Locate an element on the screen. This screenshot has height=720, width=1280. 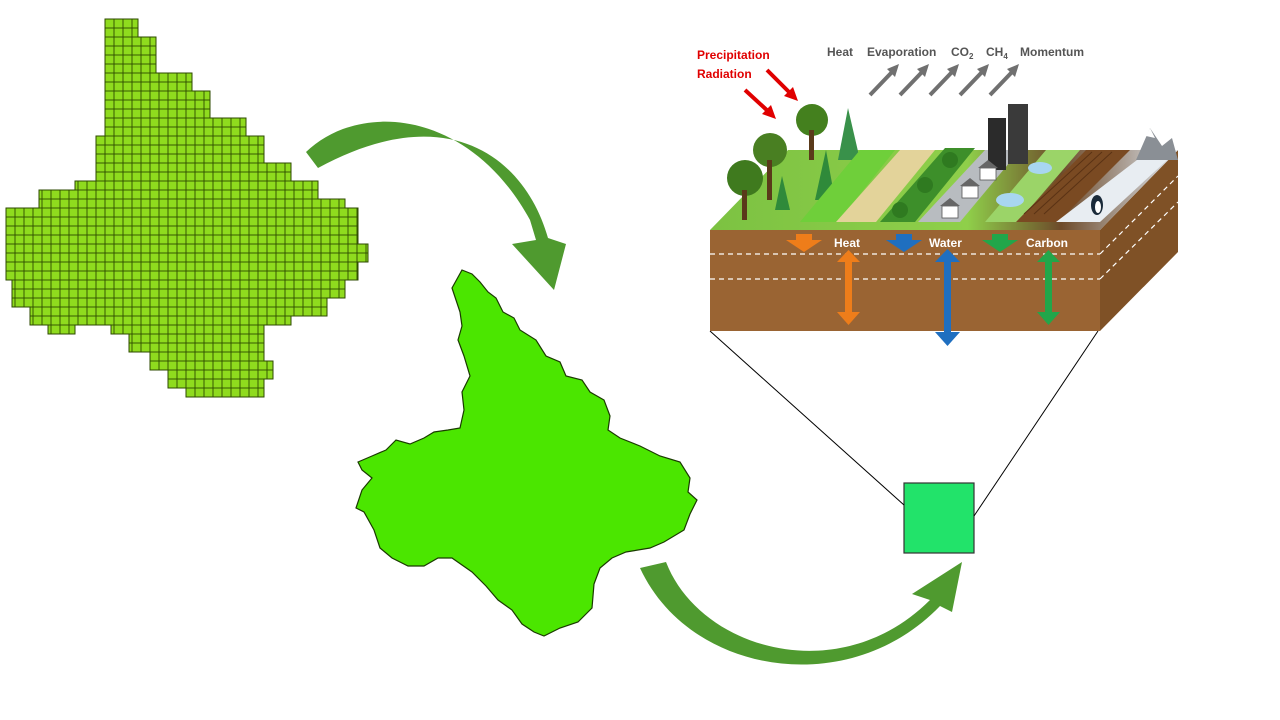
co2-label: CO2 is located at coordinates (962, 53).